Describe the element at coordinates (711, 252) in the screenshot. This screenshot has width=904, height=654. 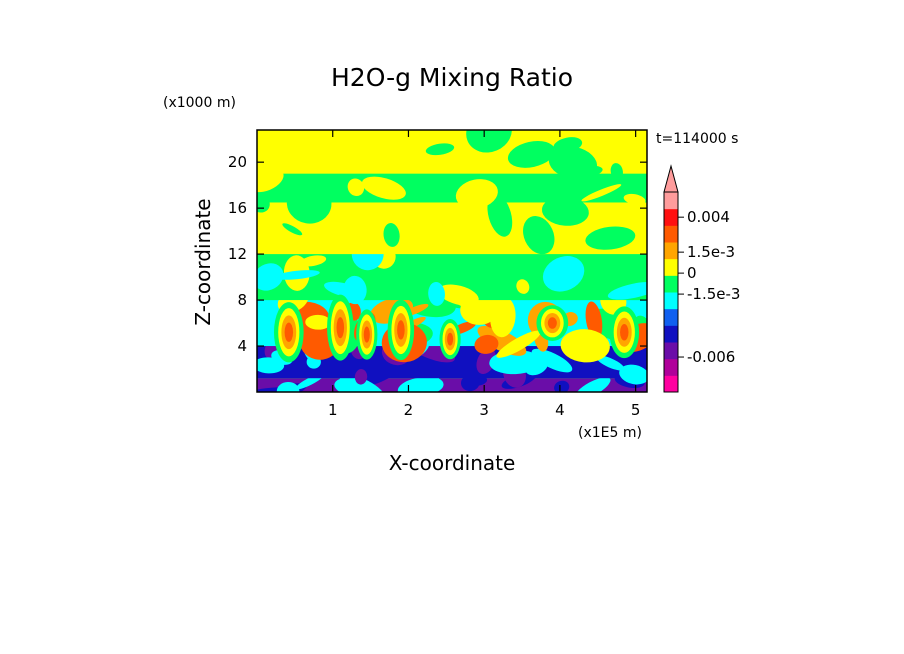
I see `colorbar-label-1: 1.5e-3` at that location.